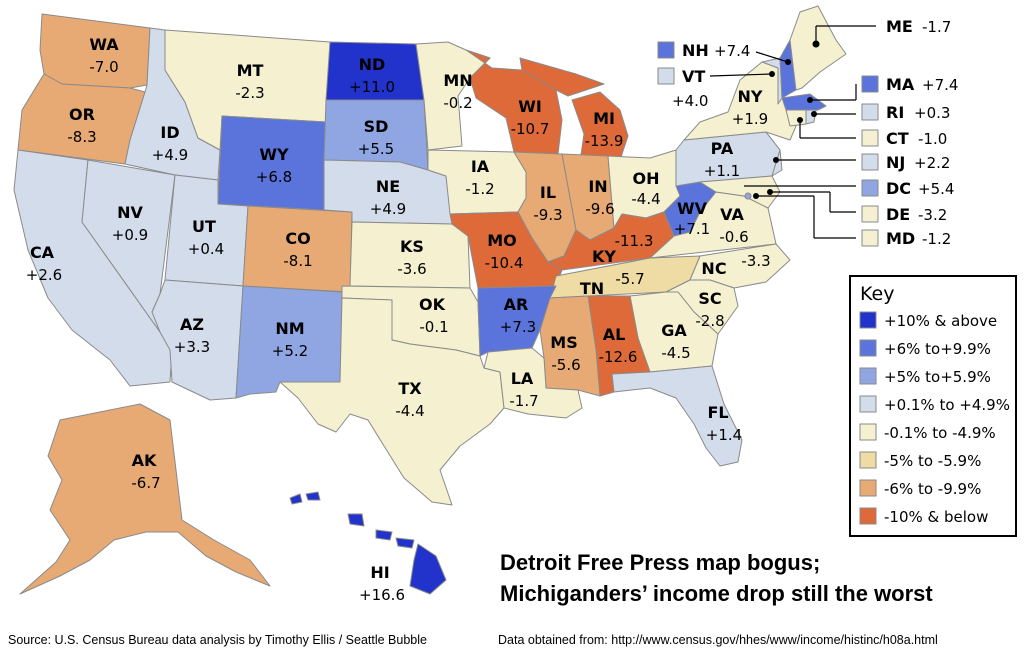 This screenshot has width=1024, height=656. What do you see at coordinates (565, 365) in the screenshot?
I see `state-value-ms: -5.6` at bounding box center [565, 365].